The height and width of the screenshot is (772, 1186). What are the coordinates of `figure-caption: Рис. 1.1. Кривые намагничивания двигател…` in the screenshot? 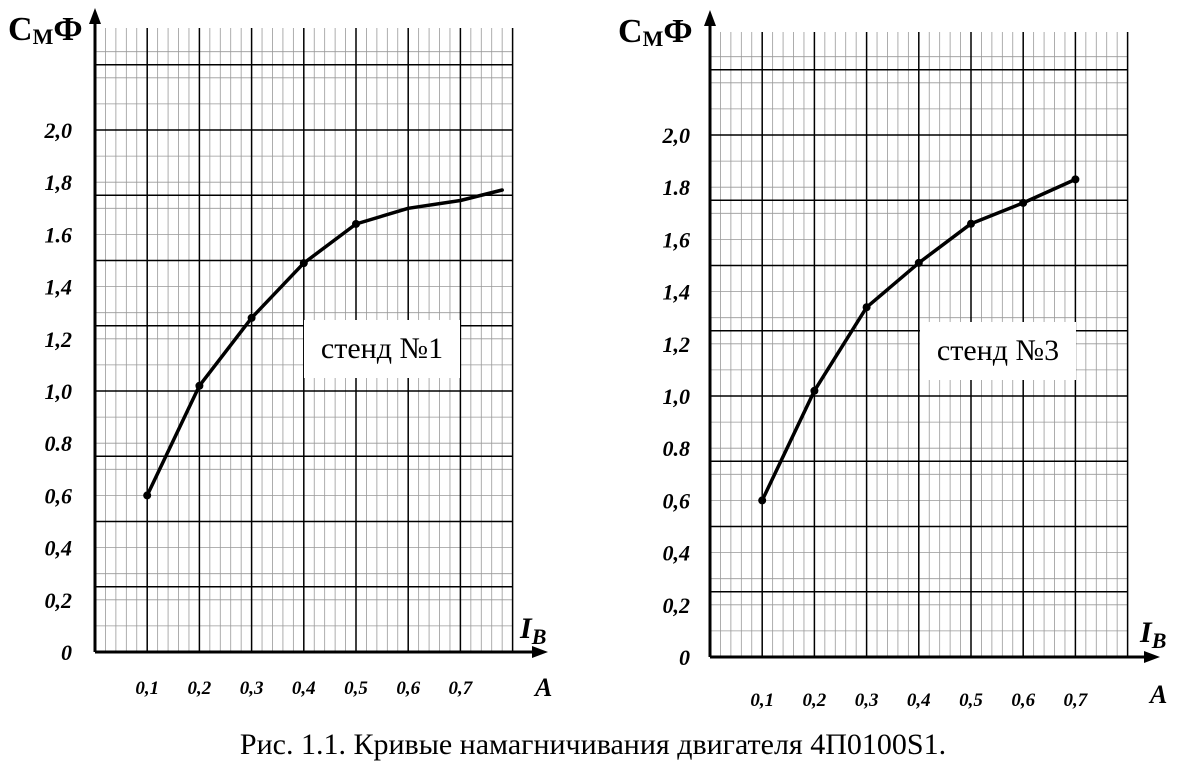 It's located at (593, 744).